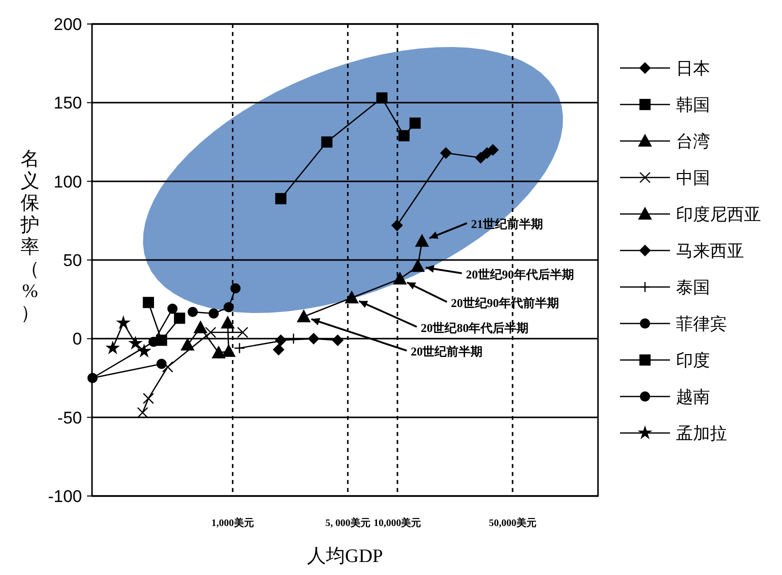 The height and width of the screenshot is (575, 782). I want to click on legend-label: 菲律宾, so click(701, 324).